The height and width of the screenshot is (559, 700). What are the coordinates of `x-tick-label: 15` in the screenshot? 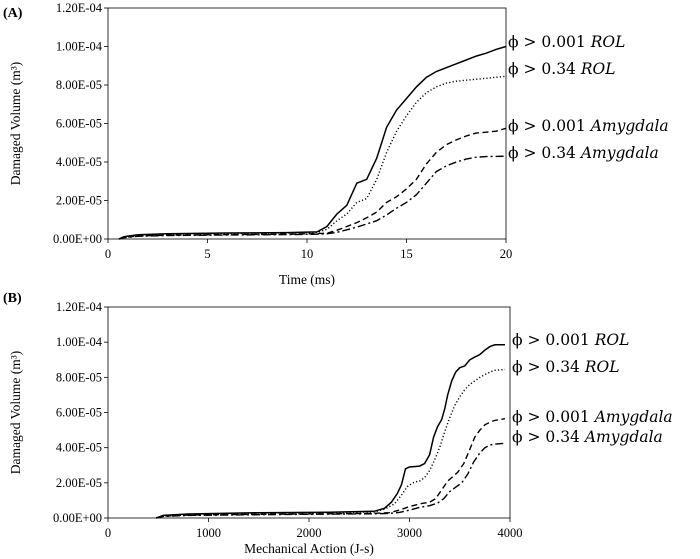 It's located at (406, 254).